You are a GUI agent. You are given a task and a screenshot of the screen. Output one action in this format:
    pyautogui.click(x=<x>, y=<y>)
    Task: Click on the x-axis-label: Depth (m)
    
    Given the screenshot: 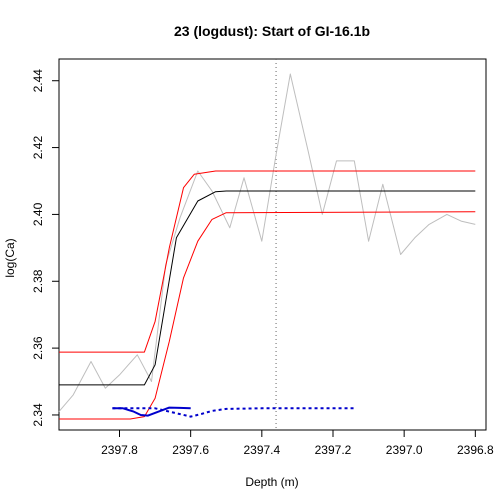 What is the action you would take?
    pyautogui.click(x=271, y=482)
    